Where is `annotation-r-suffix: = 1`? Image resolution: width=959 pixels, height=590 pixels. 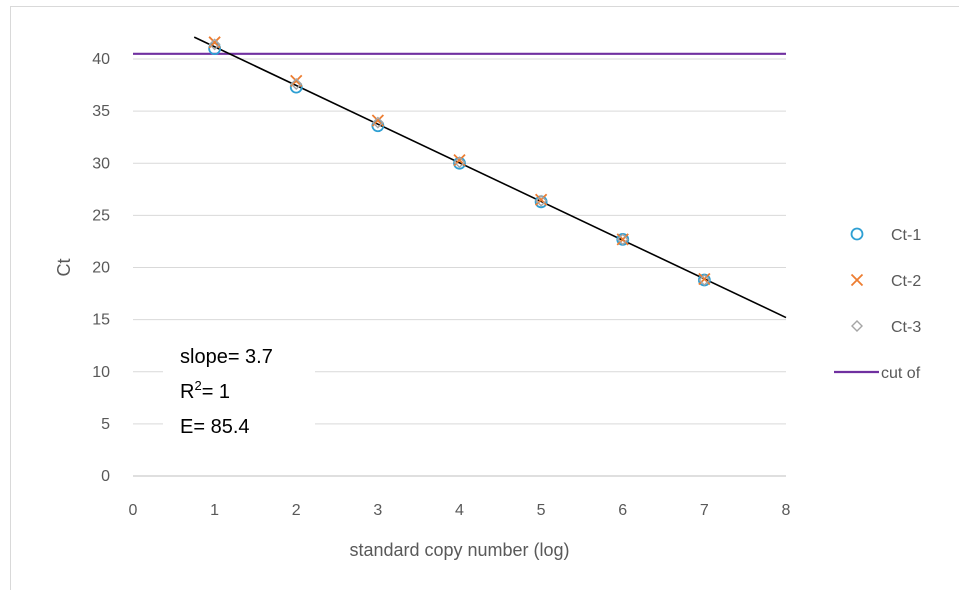 annotation-r-suffix: = 1 is located at coordinates (216, 392).